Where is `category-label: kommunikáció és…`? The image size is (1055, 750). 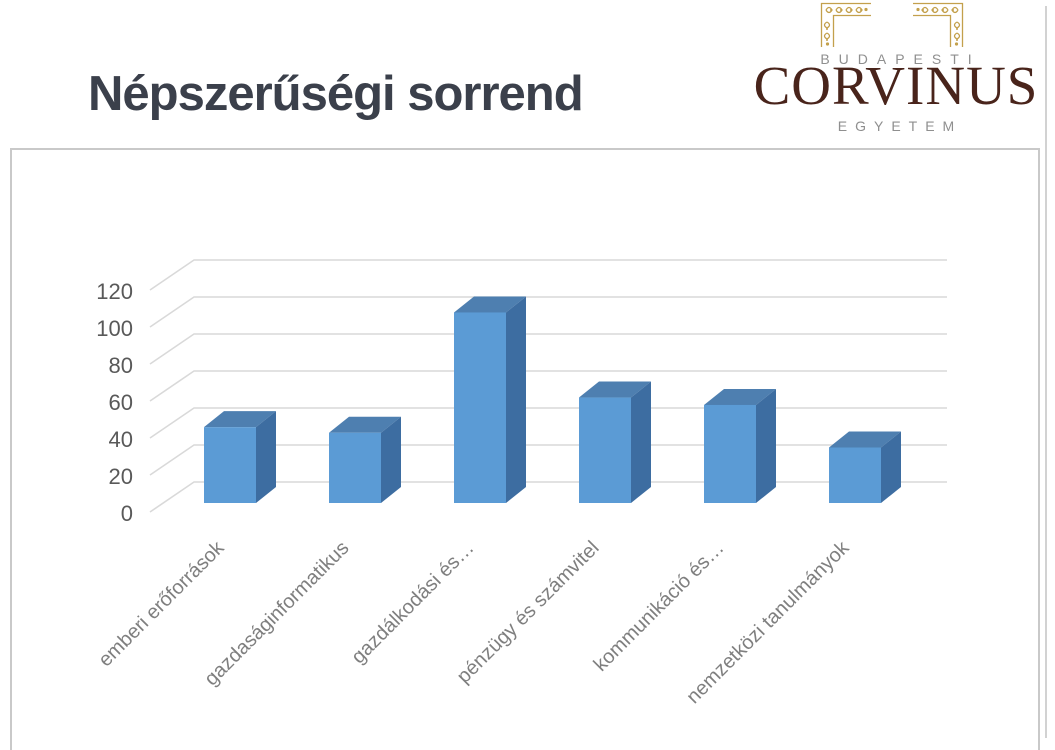 category-label: kommunikáció és… is located at coordinates (659, 606).